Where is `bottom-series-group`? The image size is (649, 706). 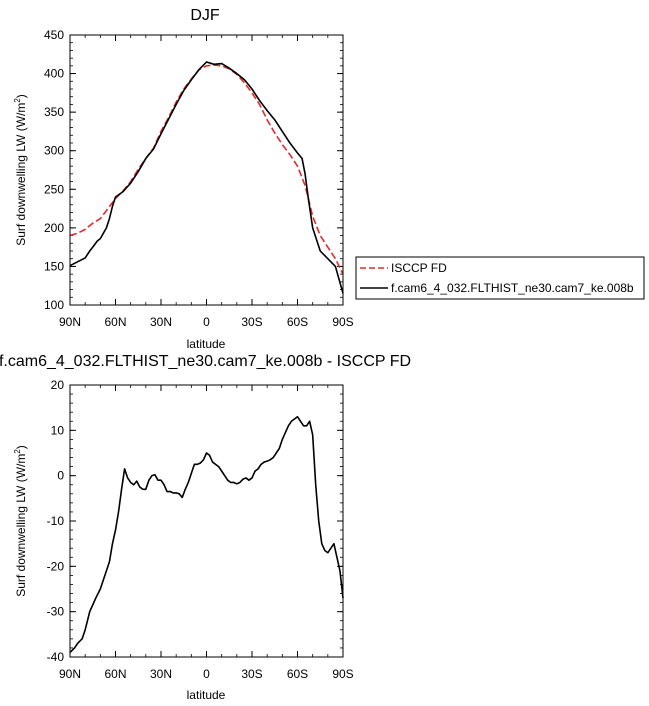 bottom-series-group is located at coordinates (206, 534).